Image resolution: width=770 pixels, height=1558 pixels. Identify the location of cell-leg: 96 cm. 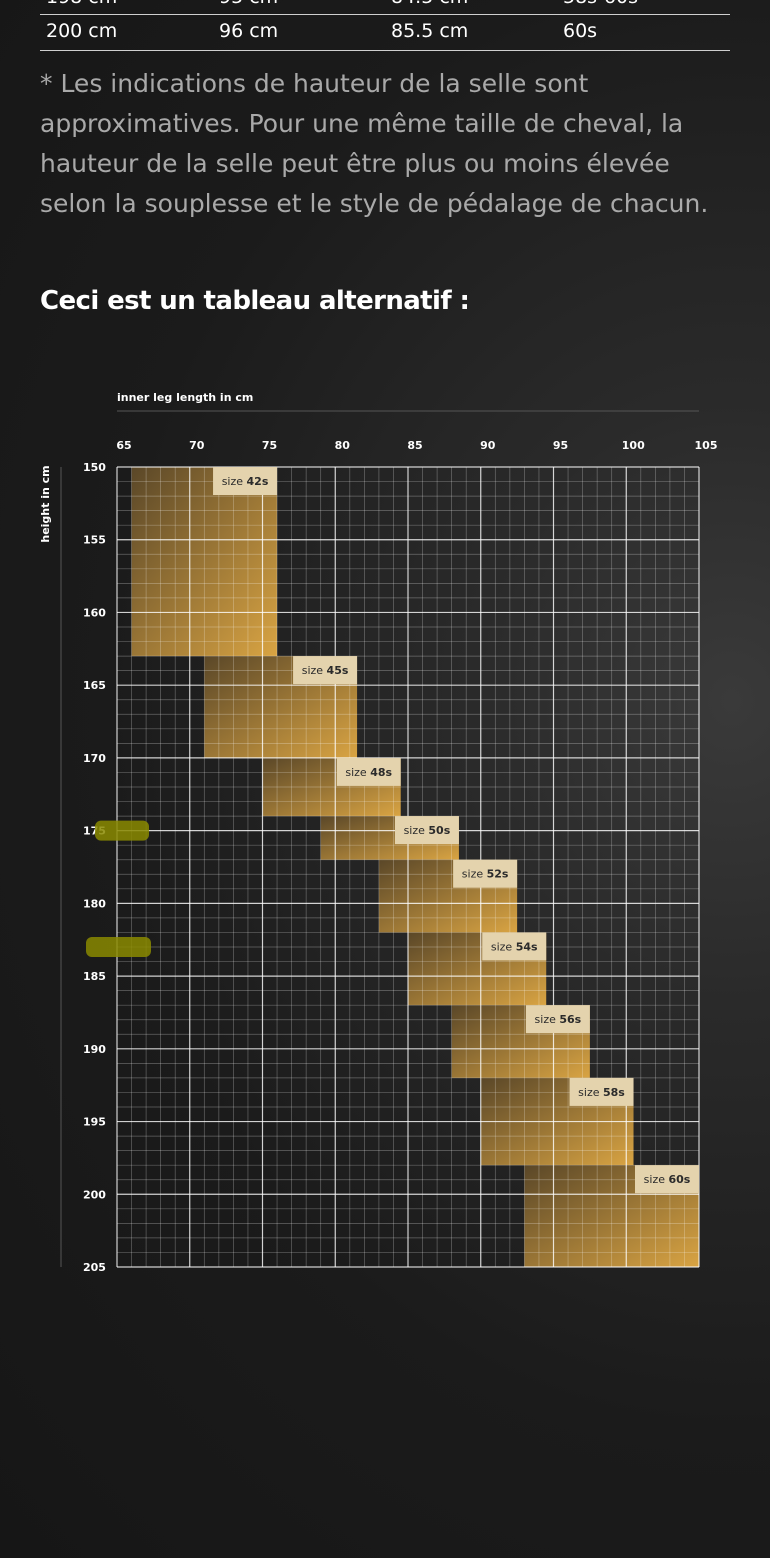
(249, 31).